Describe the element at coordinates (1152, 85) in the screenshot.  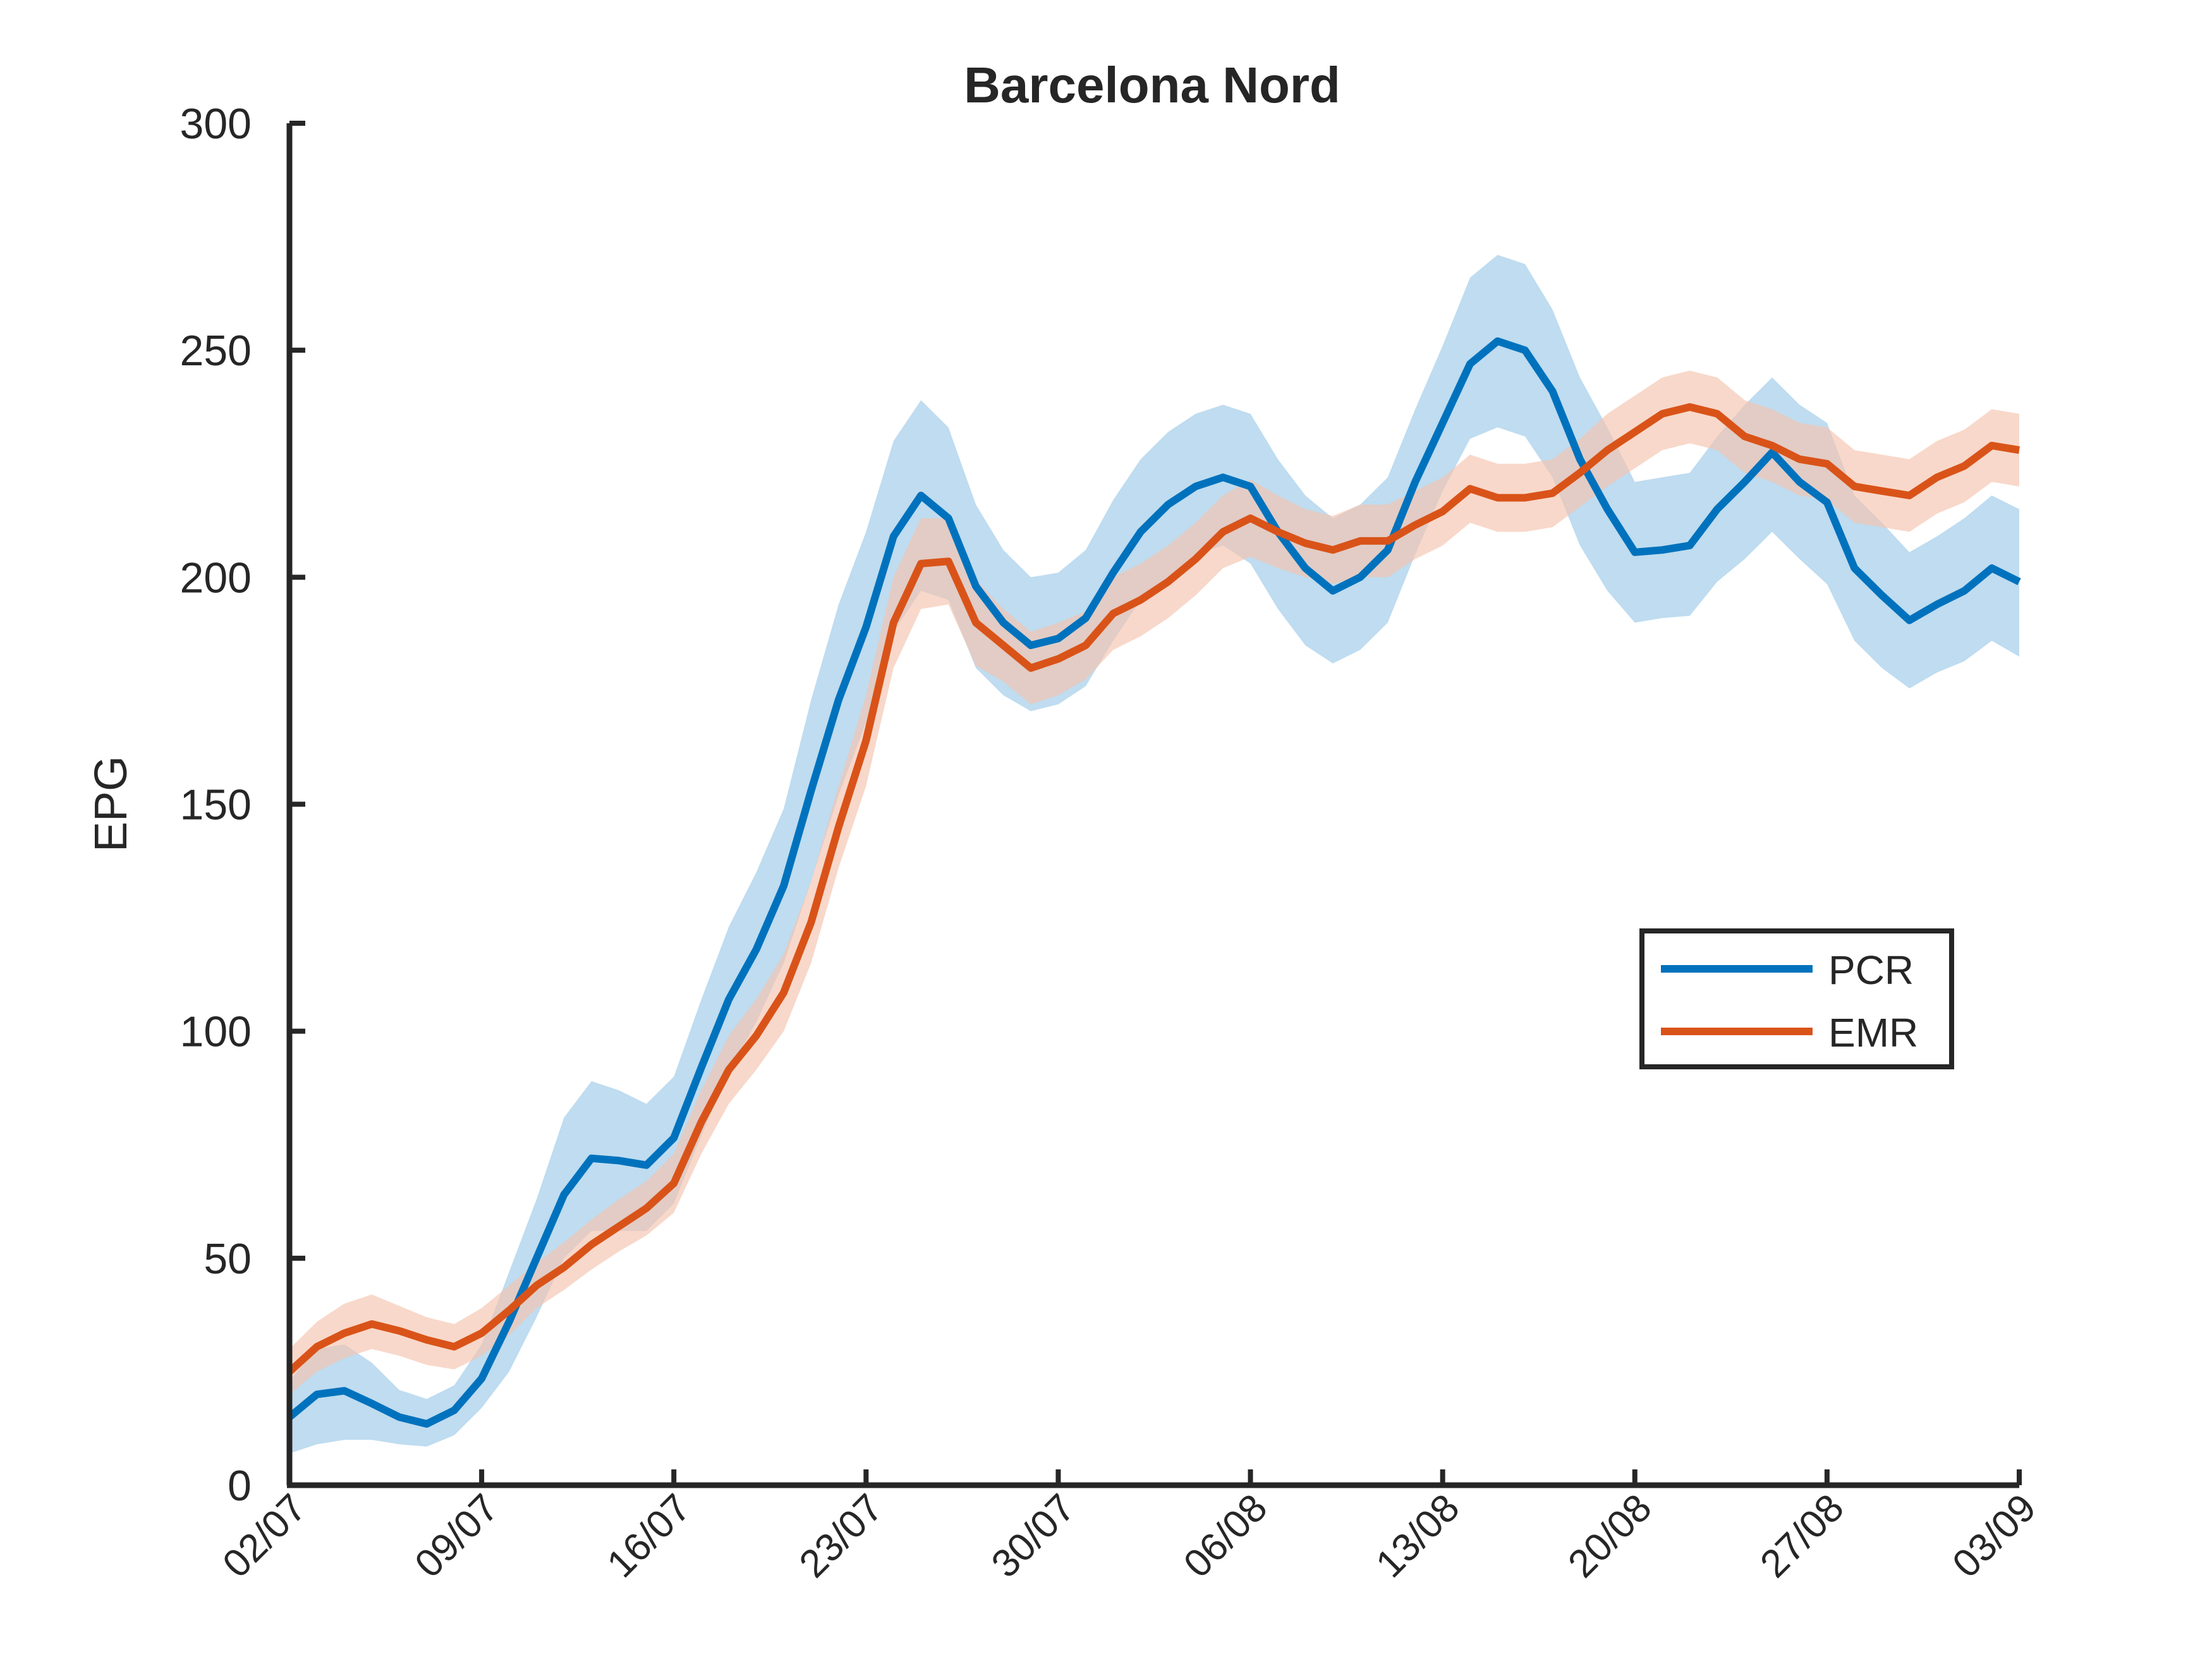
I see `chart-title: Barcelona Nord` at that location.